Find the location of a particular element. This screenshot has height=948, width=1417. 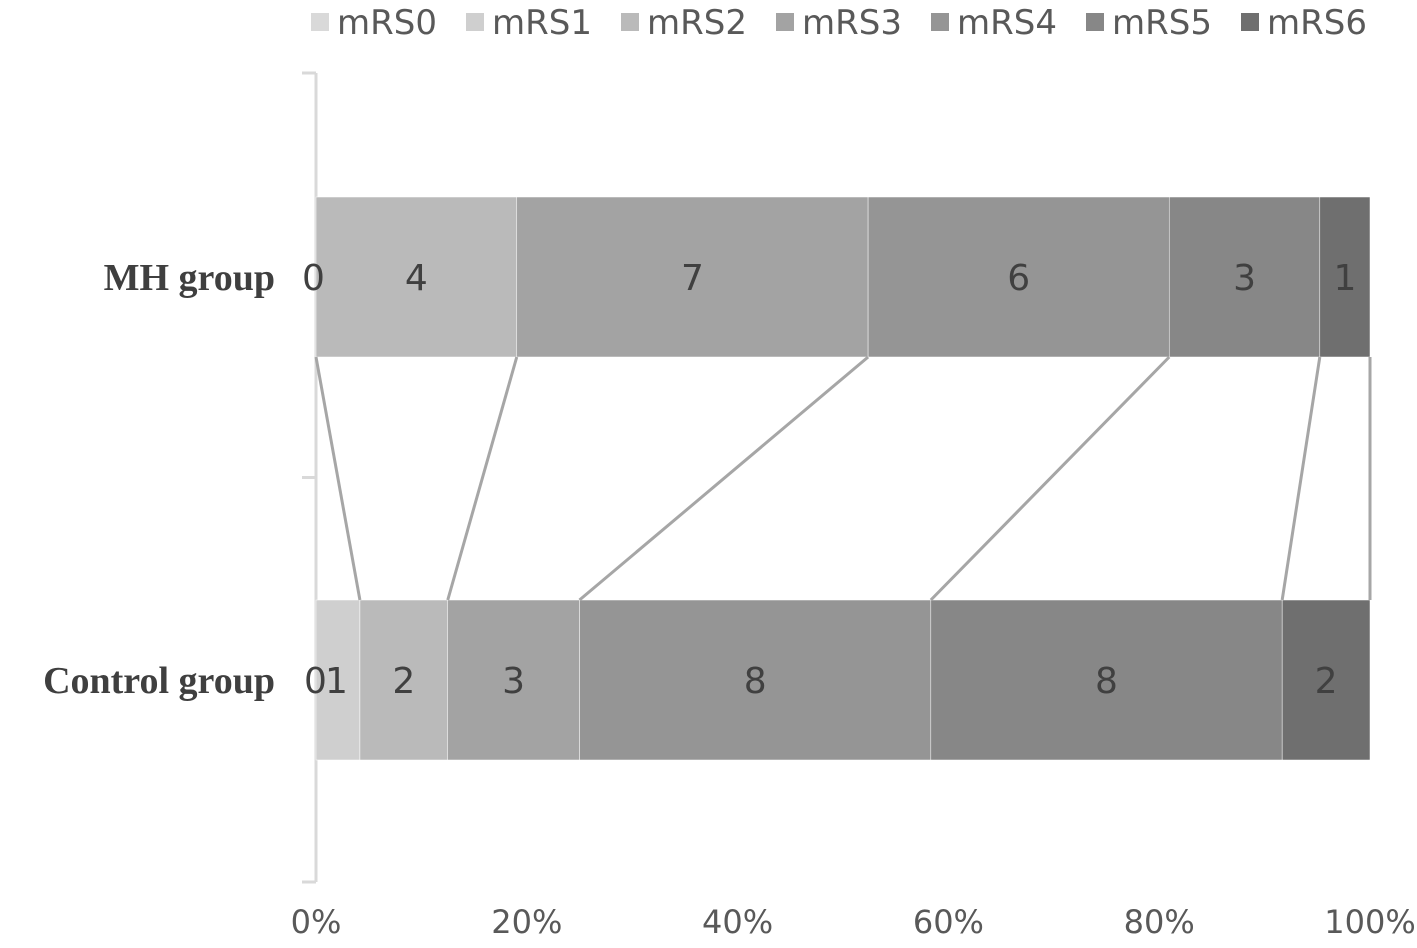

data-label-mh-group-mrs2: 4 is located at coordinates (416, 278).